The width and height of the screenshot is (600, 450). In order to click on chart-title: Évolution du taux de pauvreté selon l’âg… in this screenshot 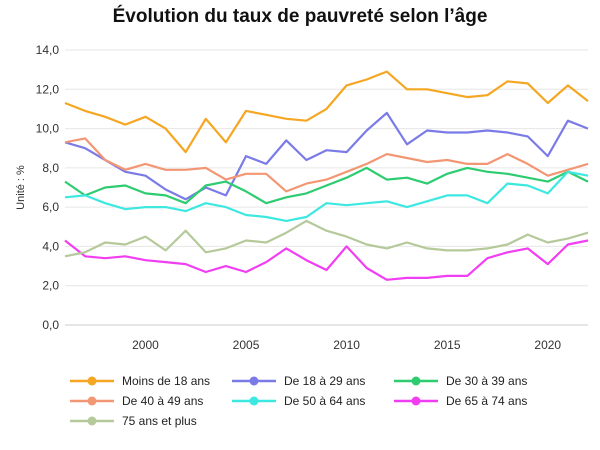, I will do `click(300, 16)`.